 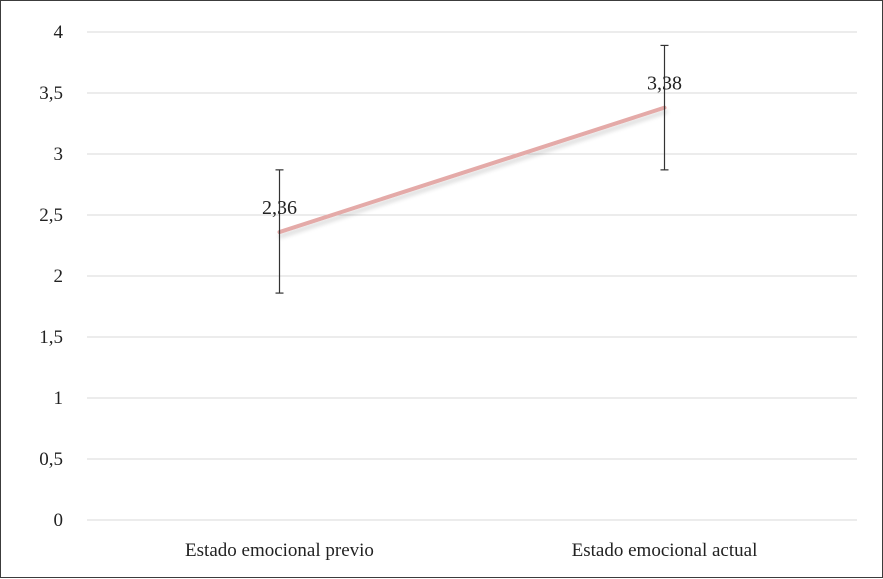 What do you see at coordinates (51, 215) in the screenshot?
I see `y-tick-label: 2,5` at bounding box center [51, 215].